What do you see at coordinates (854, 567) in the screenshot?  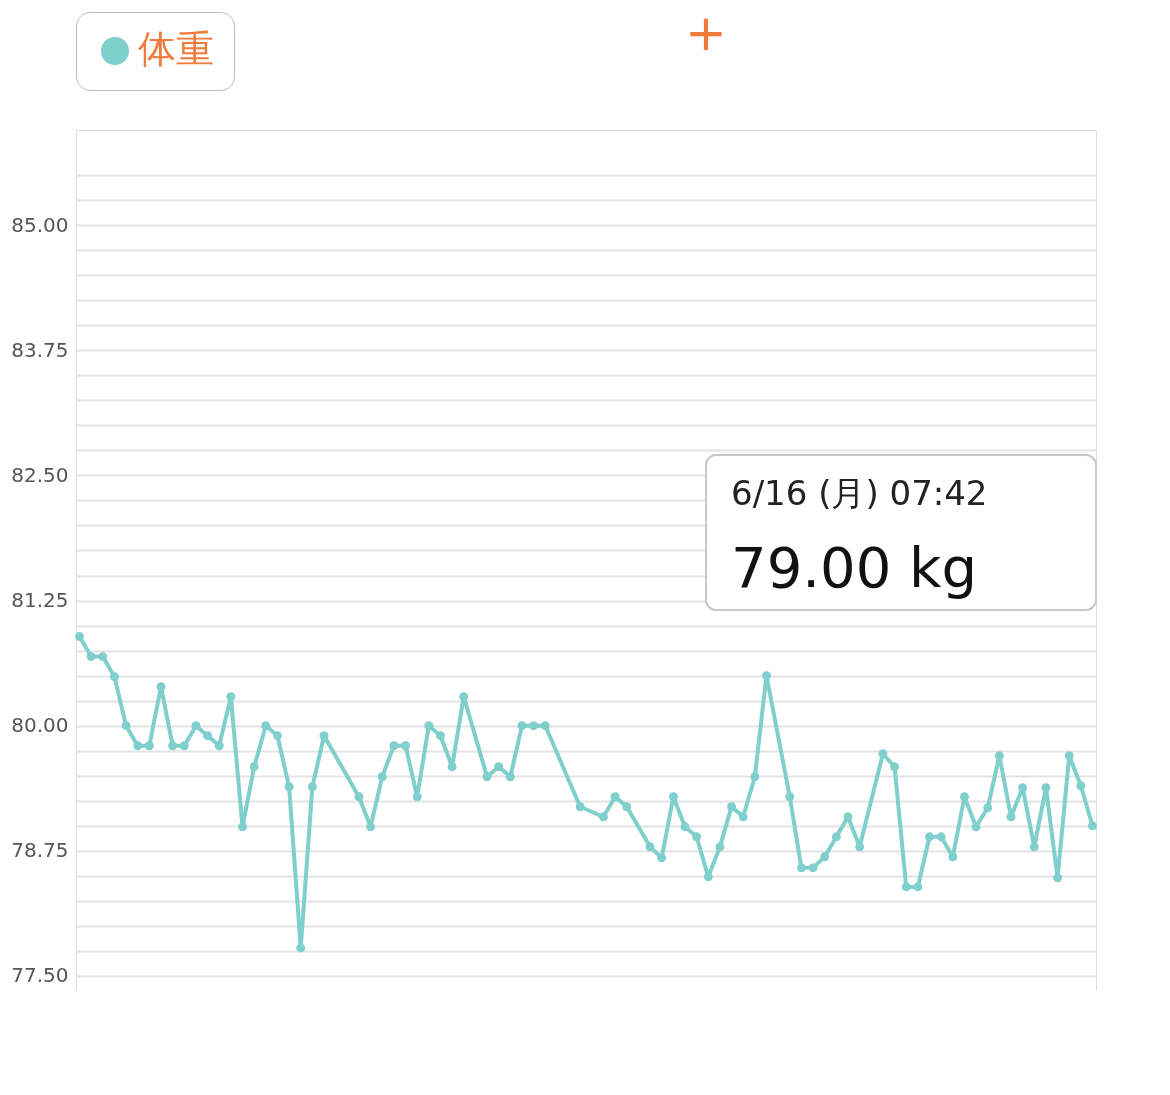 I see `annotation: 79.00 kg` at bounding box center [854, 567].